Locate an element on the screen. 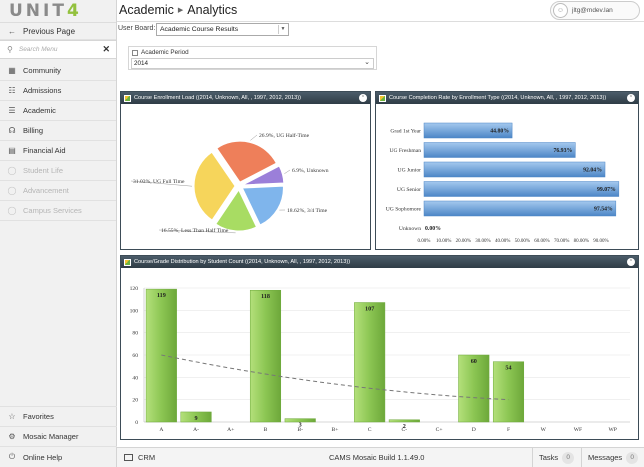 Image resolution: width=644 pixels, height=467 pixels. student-life-icon: ◯ is located at coordinates (12, 170).